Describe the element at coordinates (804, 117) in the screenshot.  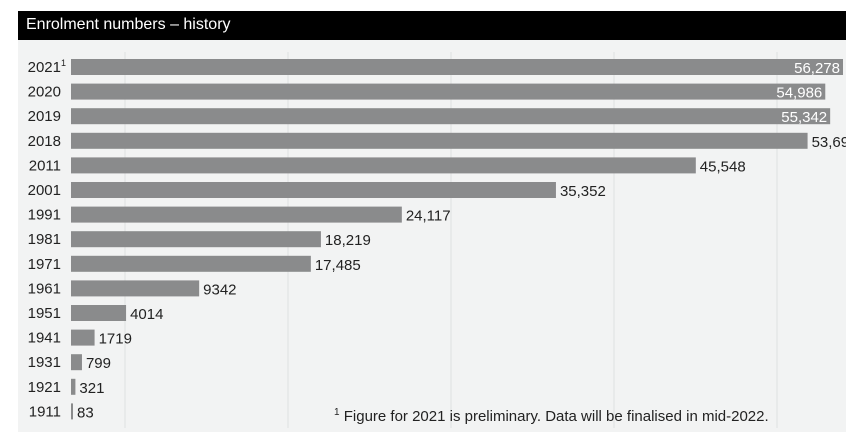
I see `value-label: 55,342` at that location.